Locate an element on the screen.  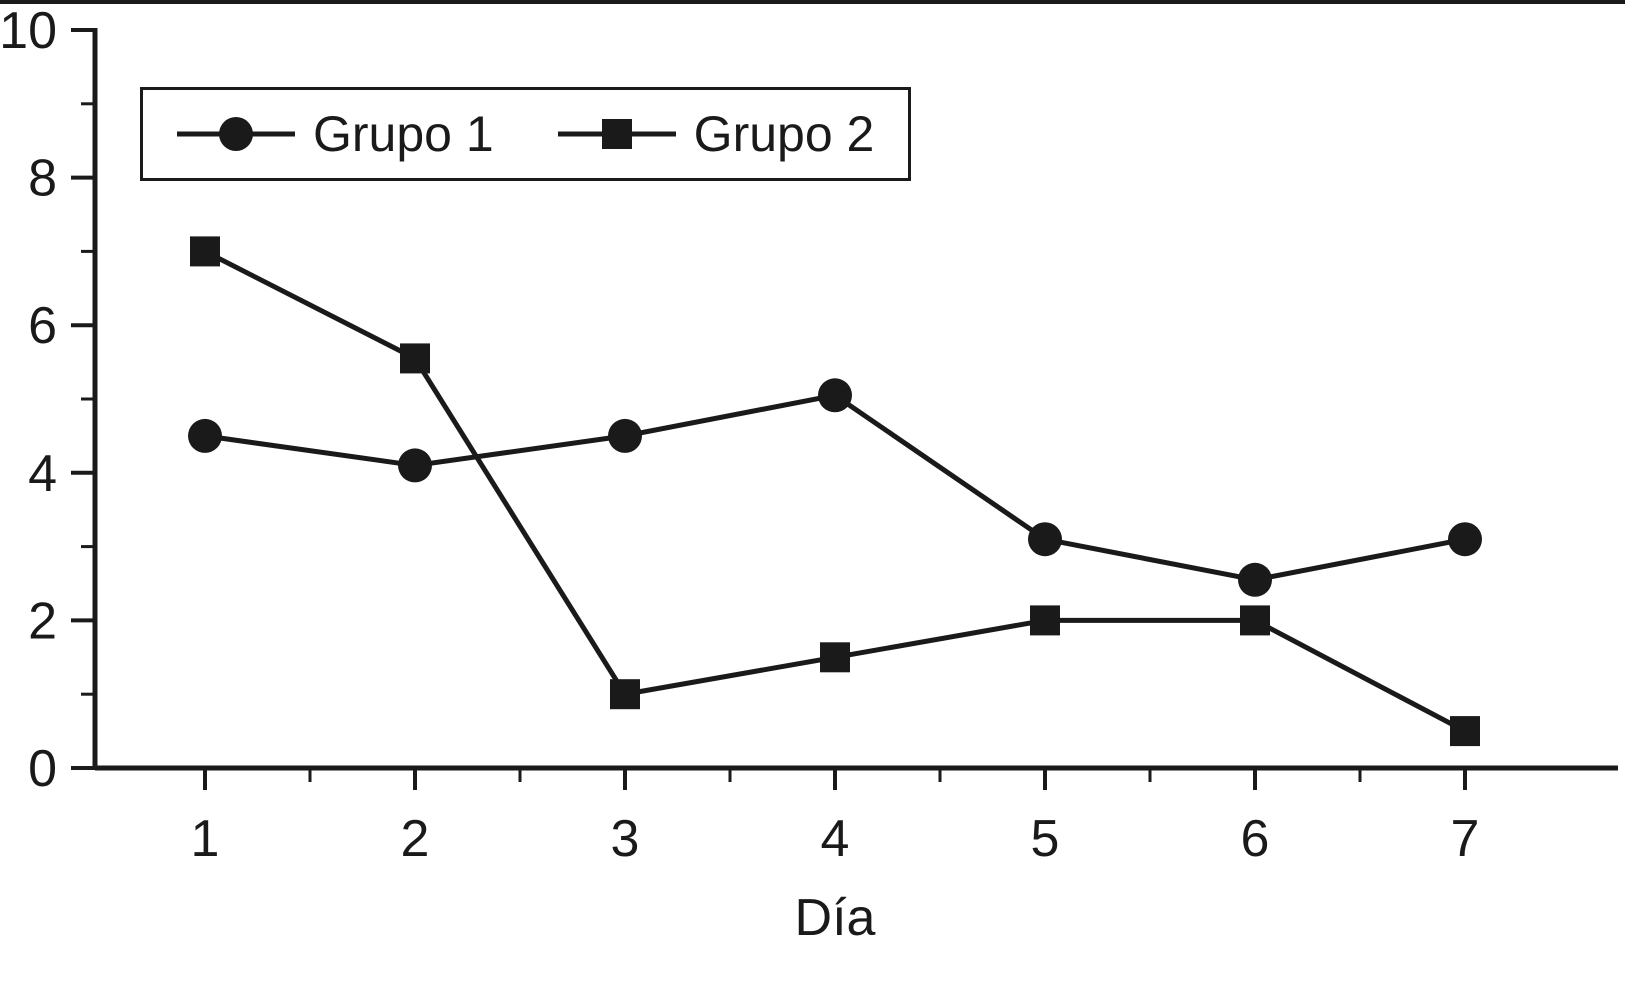
x-tick-label: 5 is located at coordinates (1045, 839).